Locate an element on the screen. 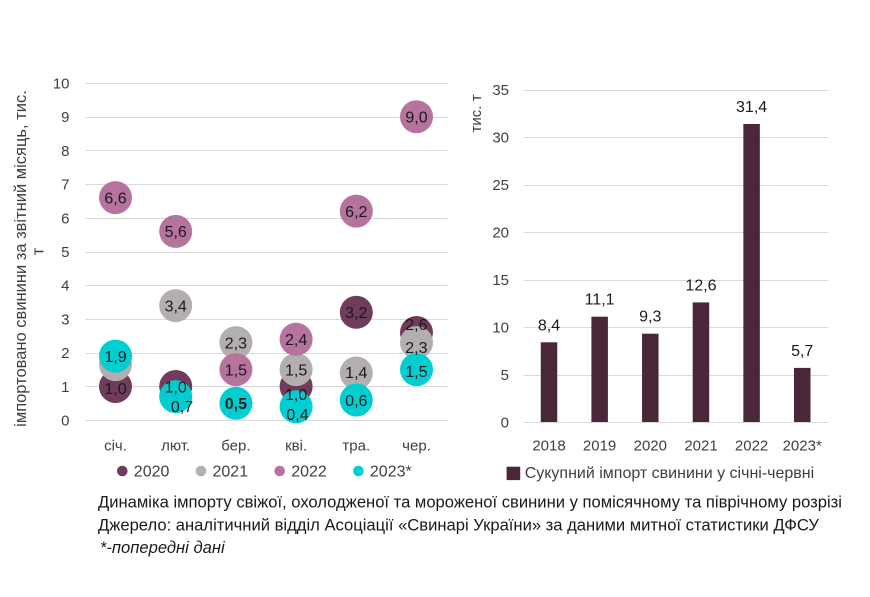  svg-text: 9,0 is located at coordinates (416, 118).